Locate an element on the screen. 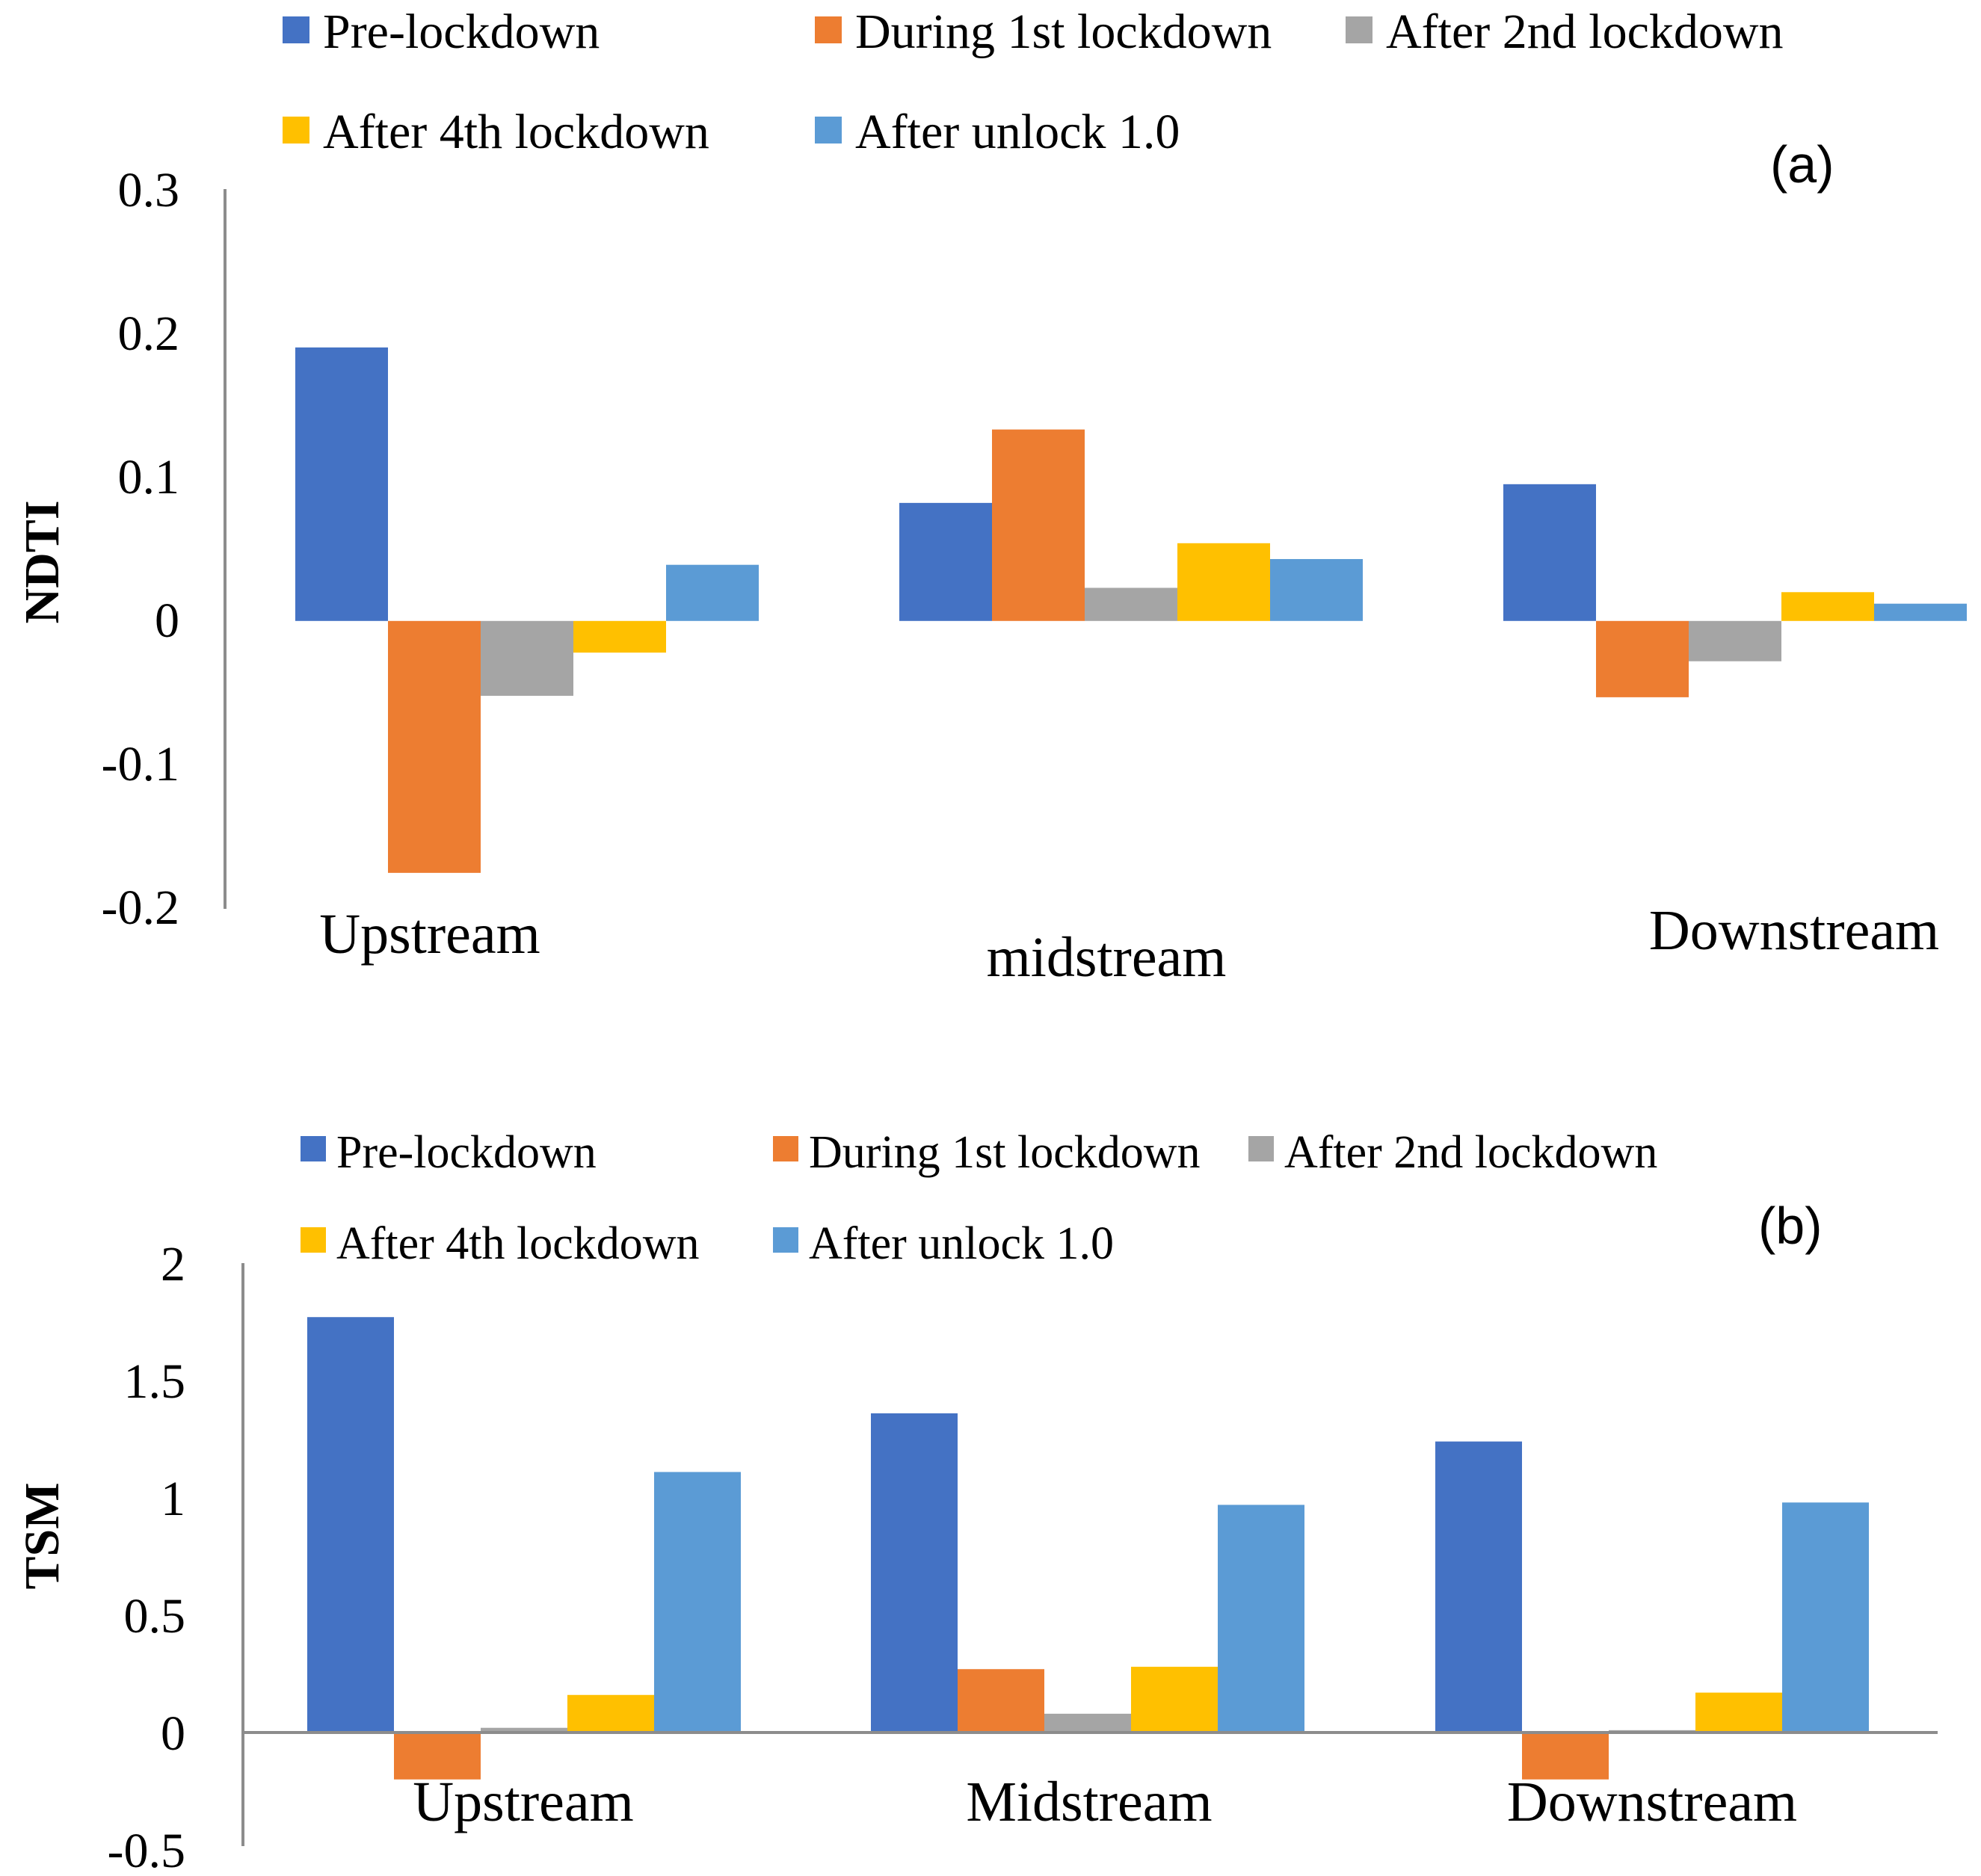 The width and height of the screenshot is (1981, 1876). y-axis-label-tsm: TSM is located at coordinates (42, 1535).